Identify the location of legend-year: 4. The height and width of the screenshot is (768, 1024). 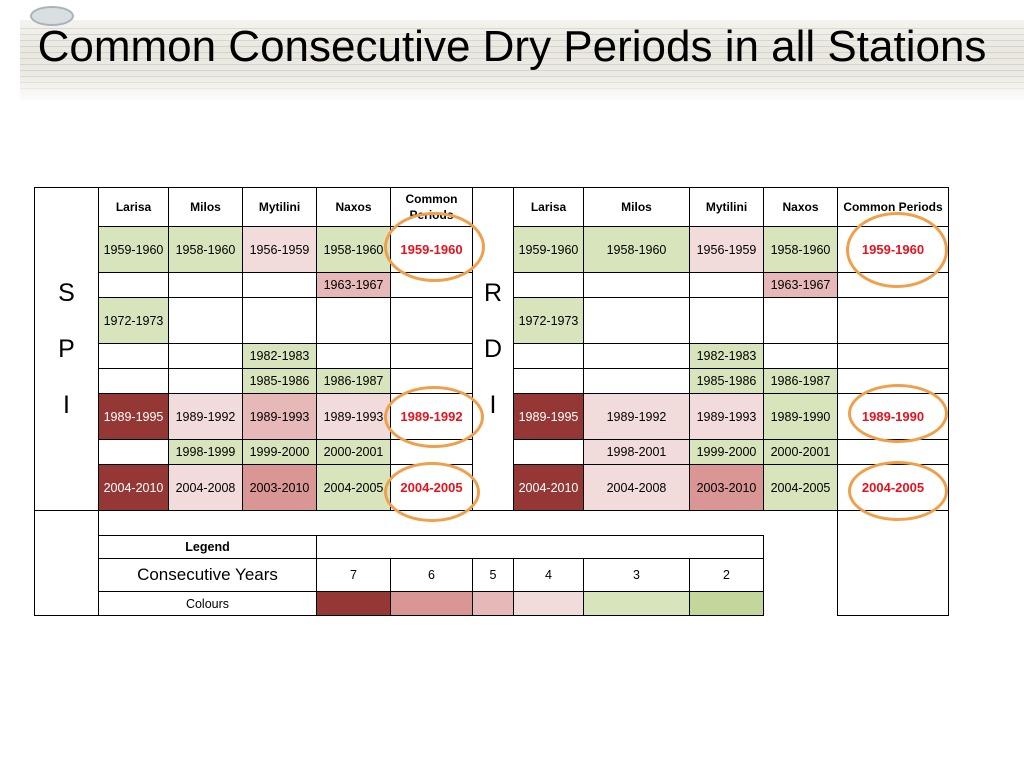
(548, 575).